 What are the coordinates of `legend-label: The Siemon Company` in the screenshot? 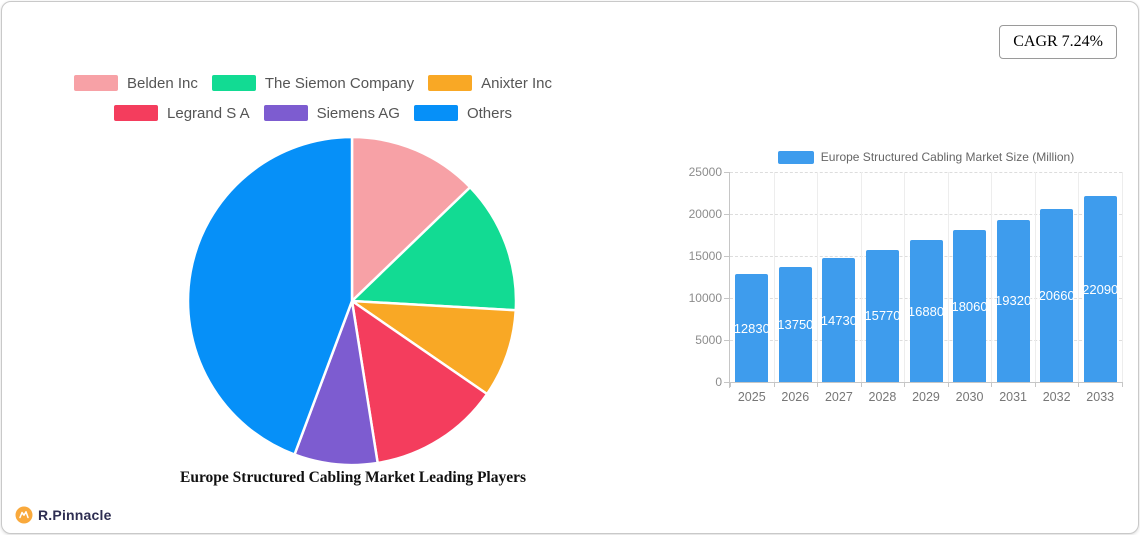 It's located at (339, 83).